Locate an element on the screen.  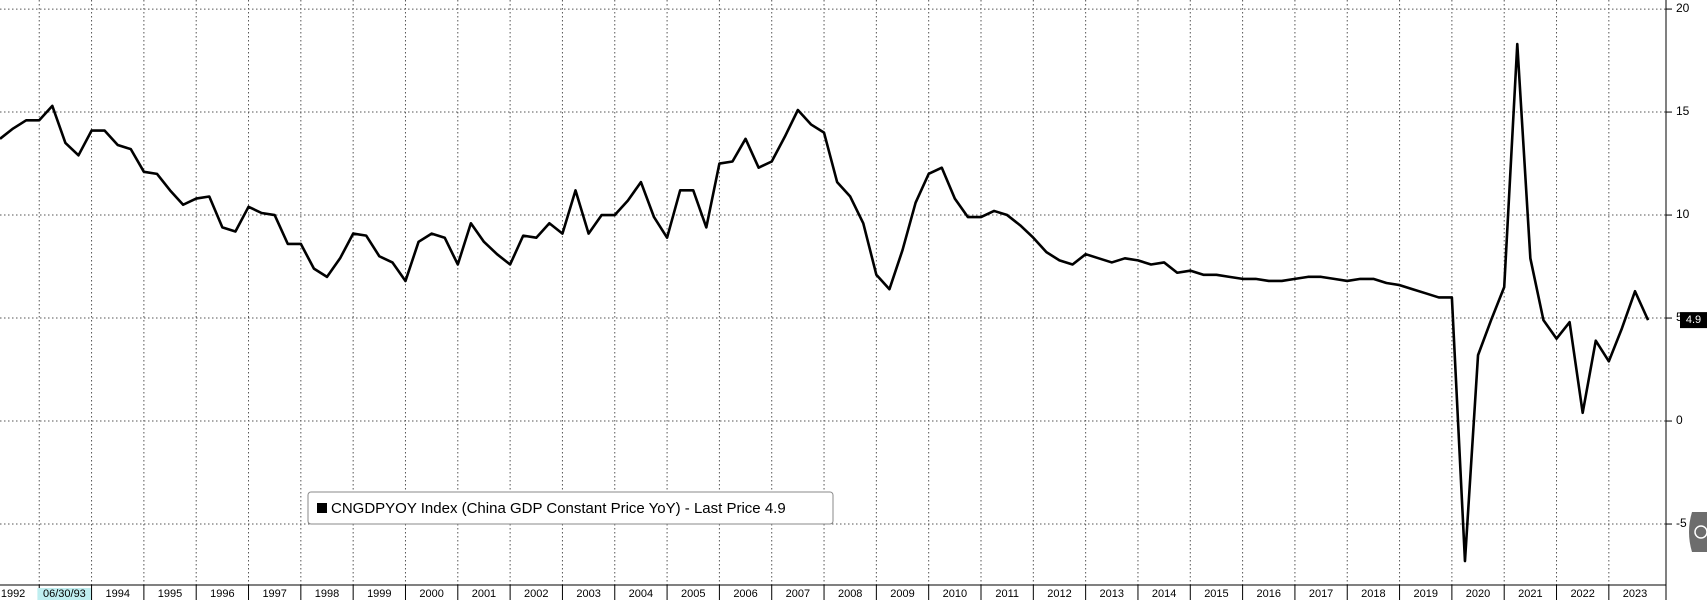
y-tick-label: 0 is located at coordinates (1679, 420).